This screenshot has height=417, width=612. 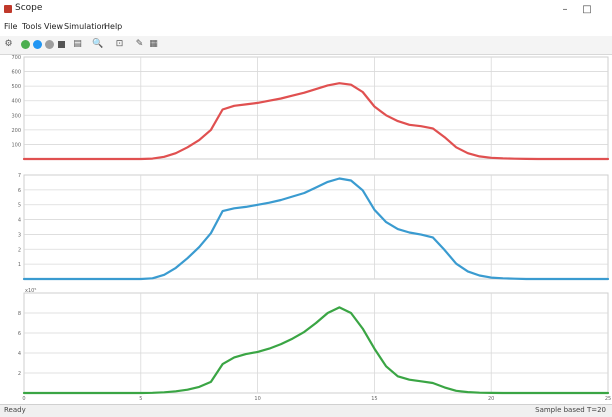 What do you see at coordinates (306, 45) in the screenshot?
I see `toolbar: ⚙ ▤ 🔍 ⊡ ✎ ▦` at bounding box center [306, 45].